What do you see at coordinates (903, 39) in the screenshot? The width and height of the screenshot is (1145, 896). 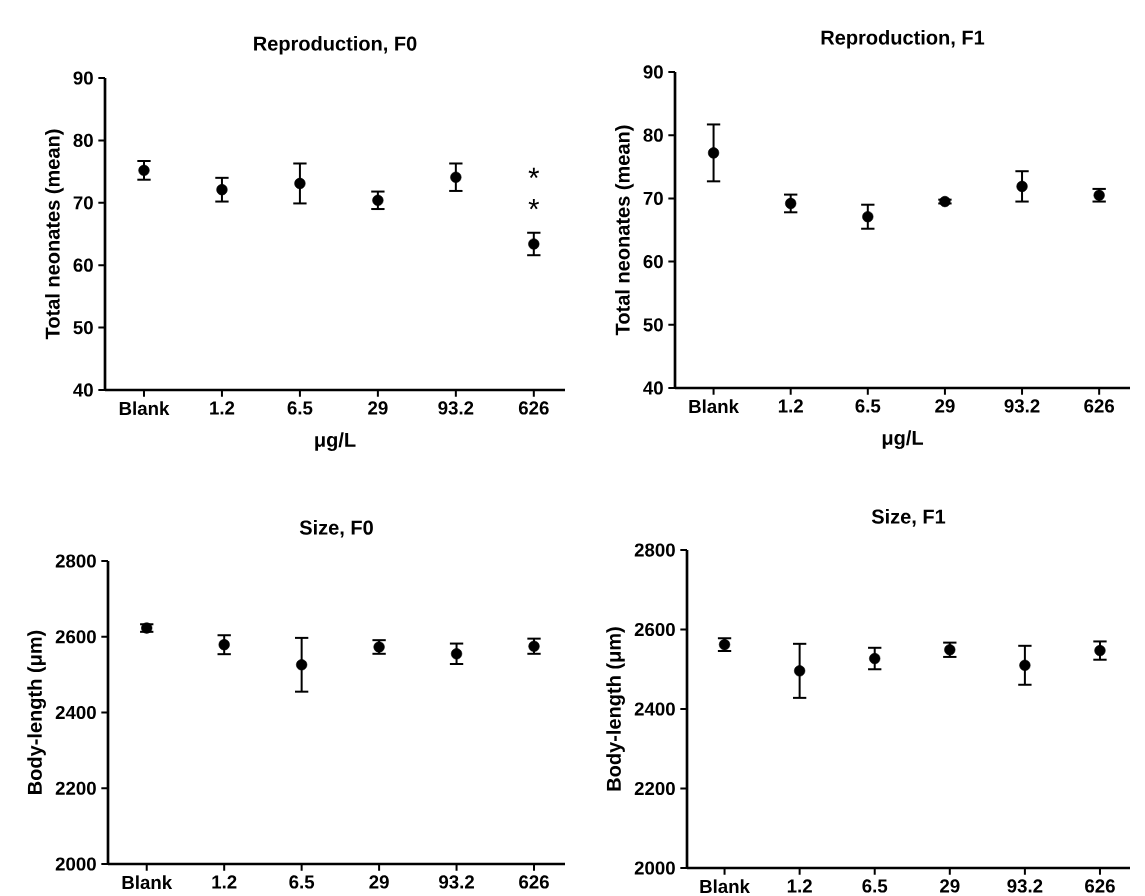 I see `chart-title: Reproduction, F1` at bounding box center [903, 39].